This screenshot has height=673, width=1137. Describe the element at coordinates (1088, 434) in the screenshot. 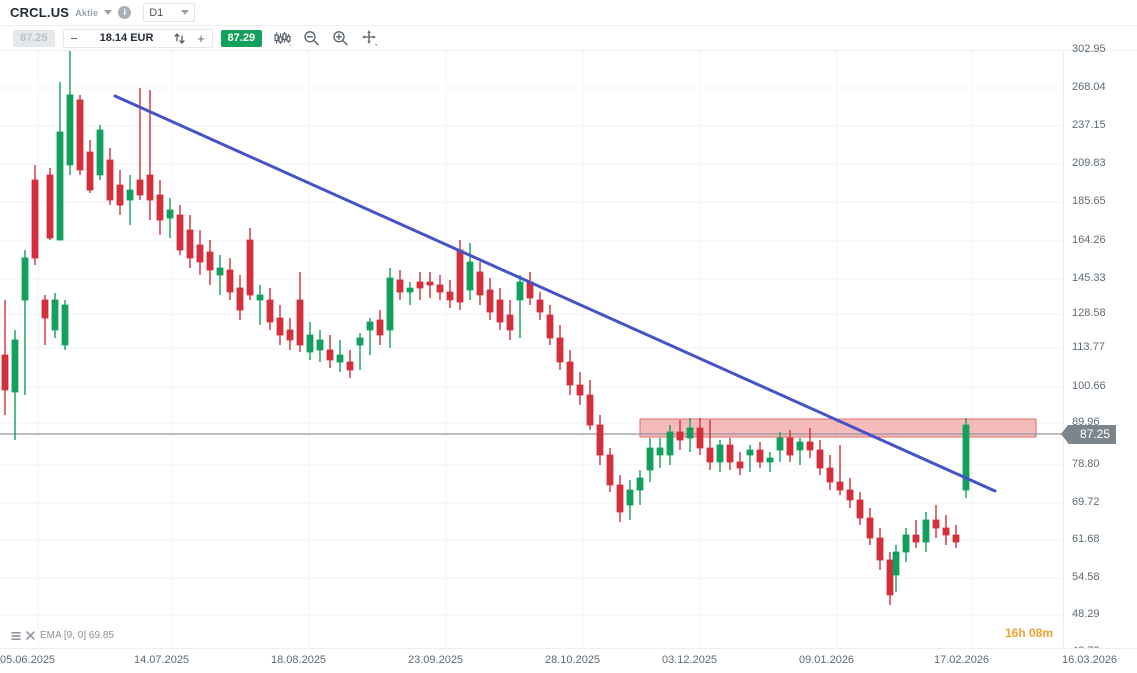

I see `current-price-tag: 87.25` at that location.